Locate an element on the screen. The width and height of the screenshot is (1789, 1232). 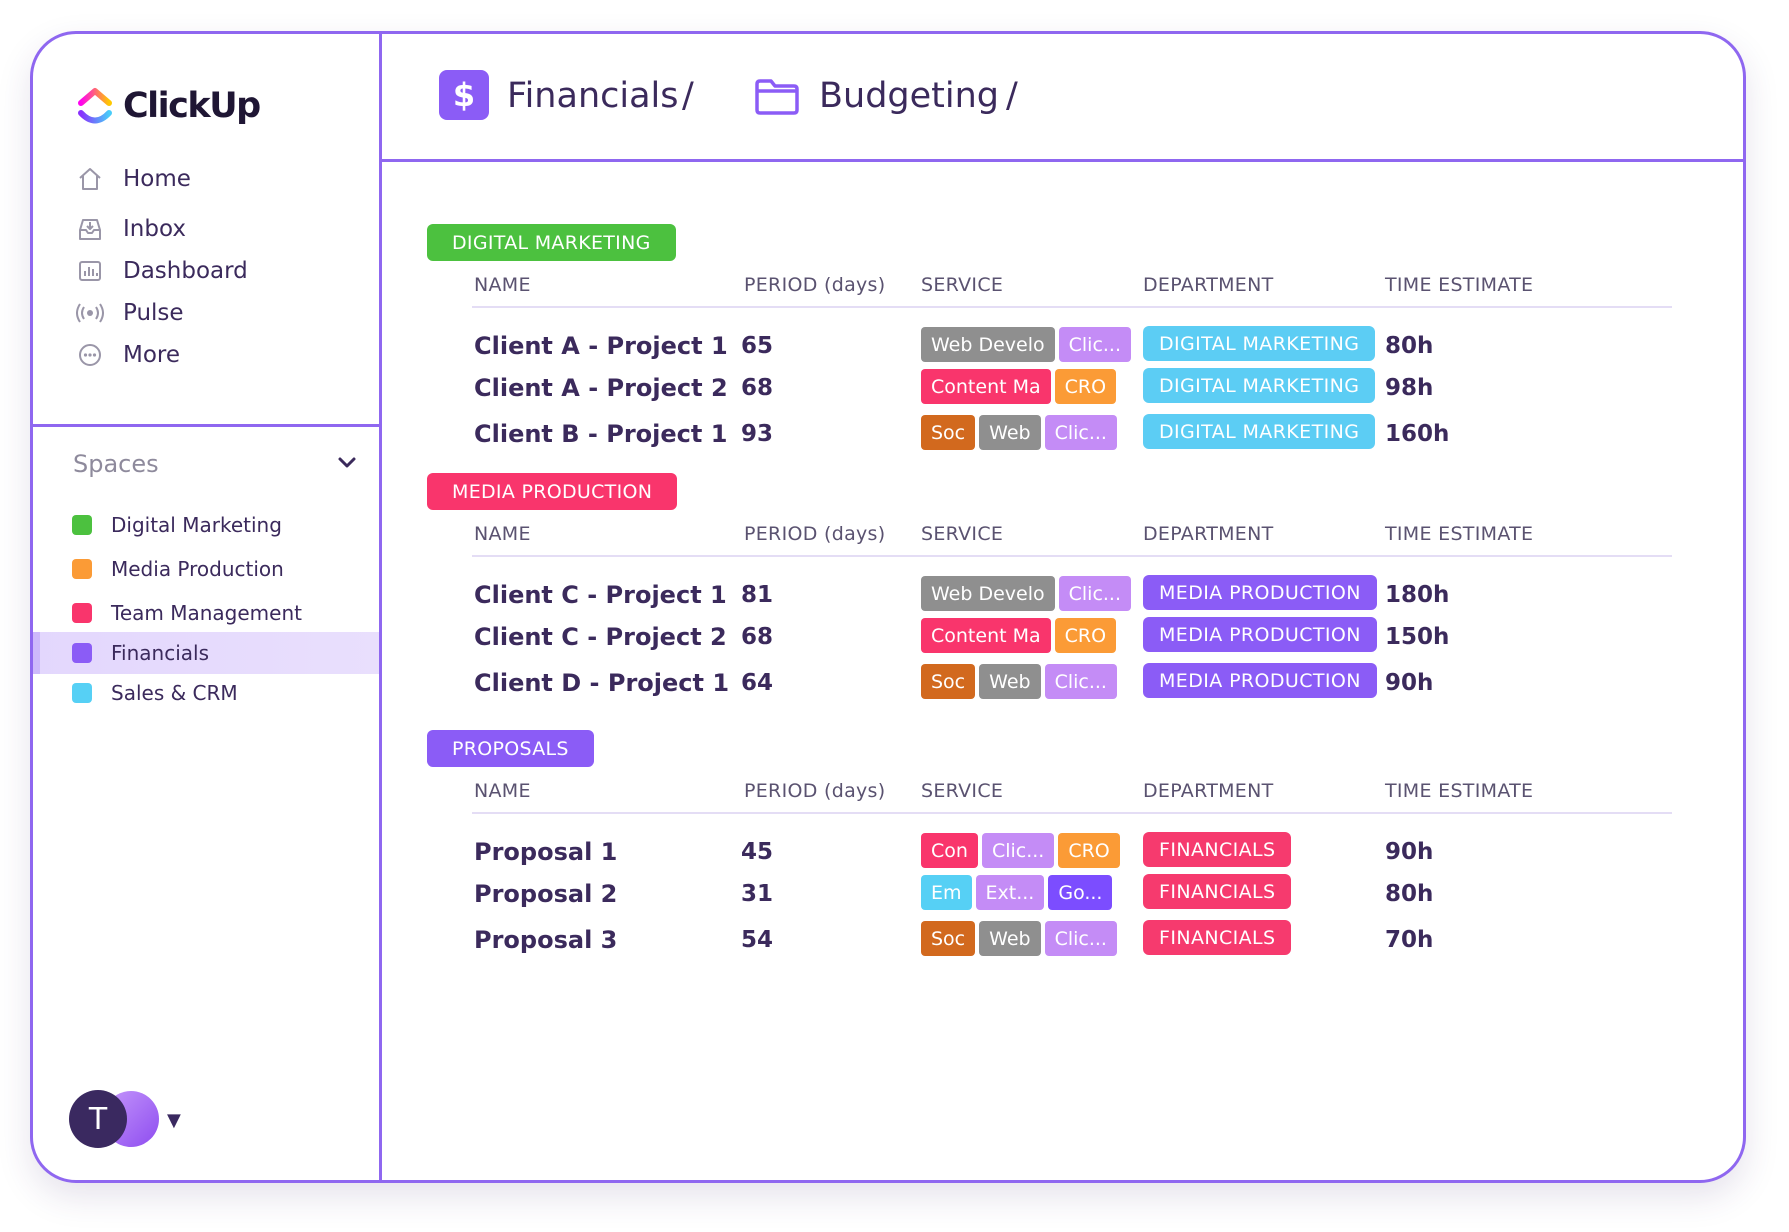
task-name: Client C - Project 2 is located at coordinates (600, 637).